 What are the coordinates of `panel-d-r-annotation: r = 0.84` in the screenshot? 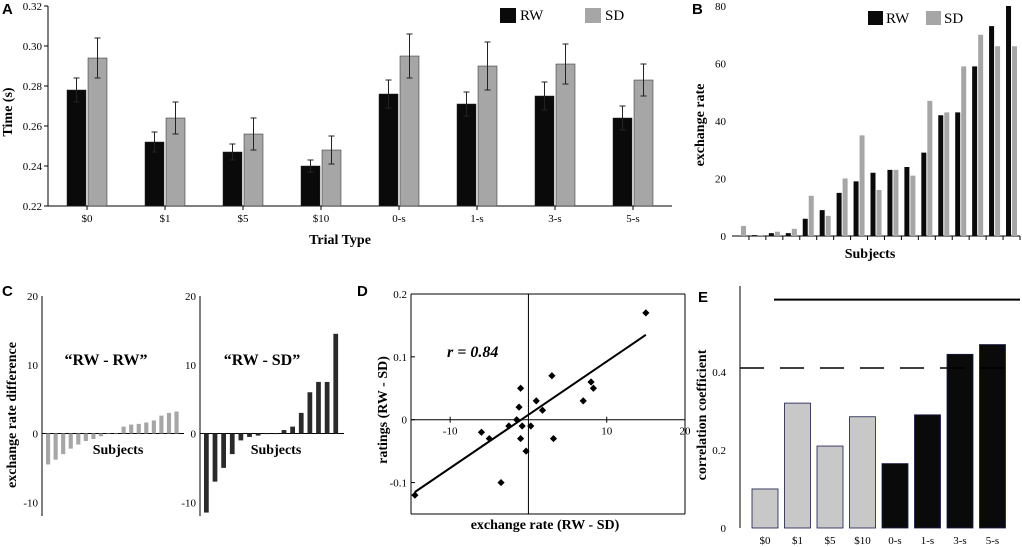 It's located at (472, 352).